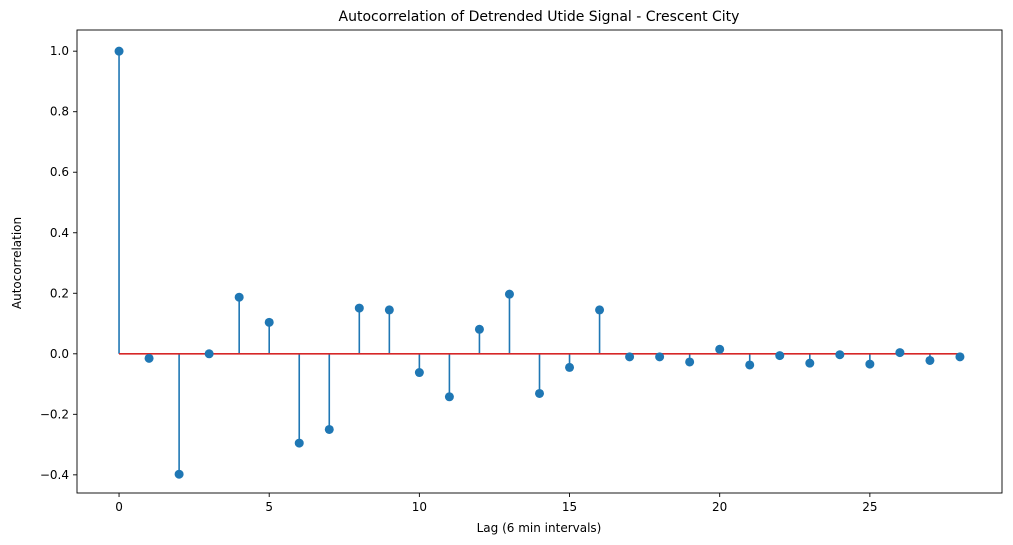  Describe the element at coordinates (869, 507) in the screenshot. I see `x-tick-label: 25` at that location.